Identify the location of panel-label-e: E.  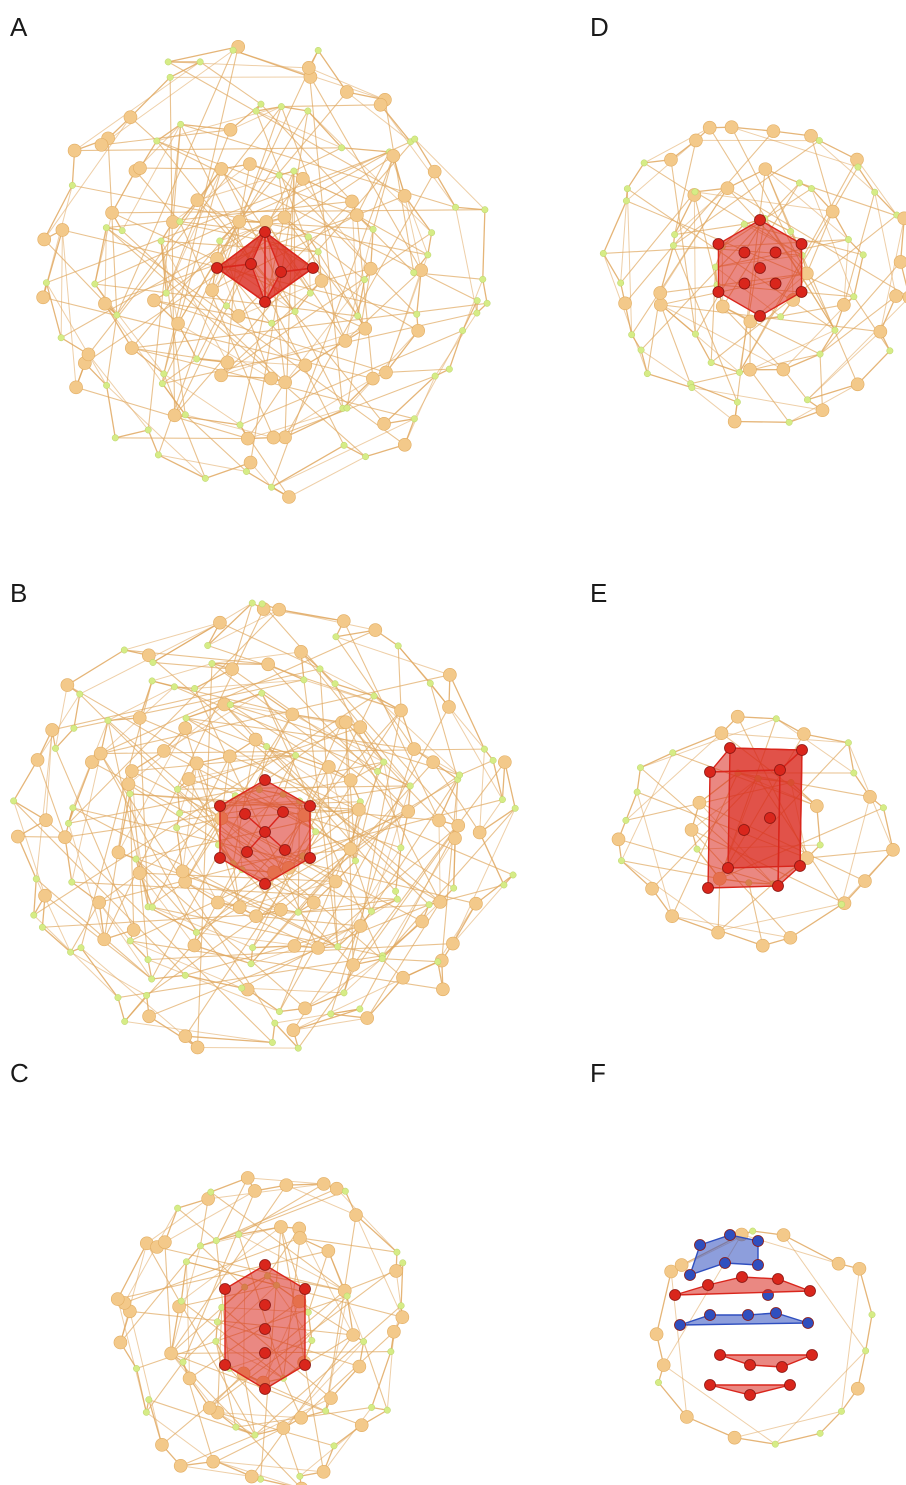
(598, 593).